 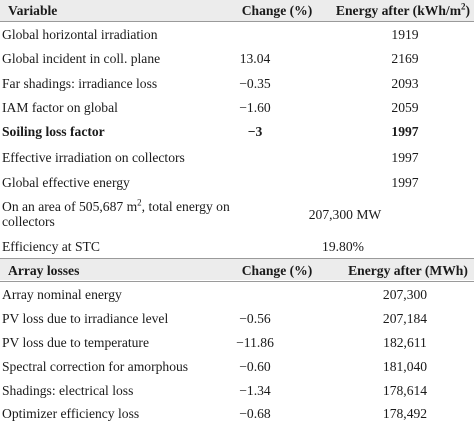 I want to click on row-variable: Spectral correction for amorphous, so click(x=95, y=366).